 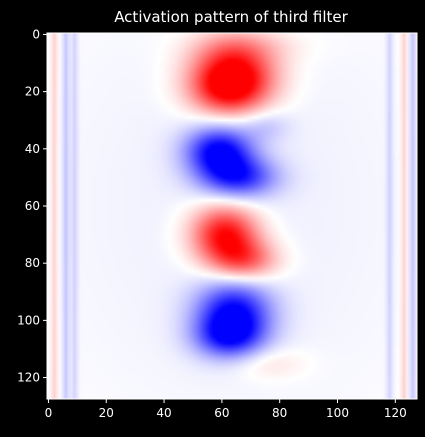 What do you see at coordinates (231, 17) in the screenshot?
I see `chart-title: Activation pattern of third filter` at bounding box center [231, 17].